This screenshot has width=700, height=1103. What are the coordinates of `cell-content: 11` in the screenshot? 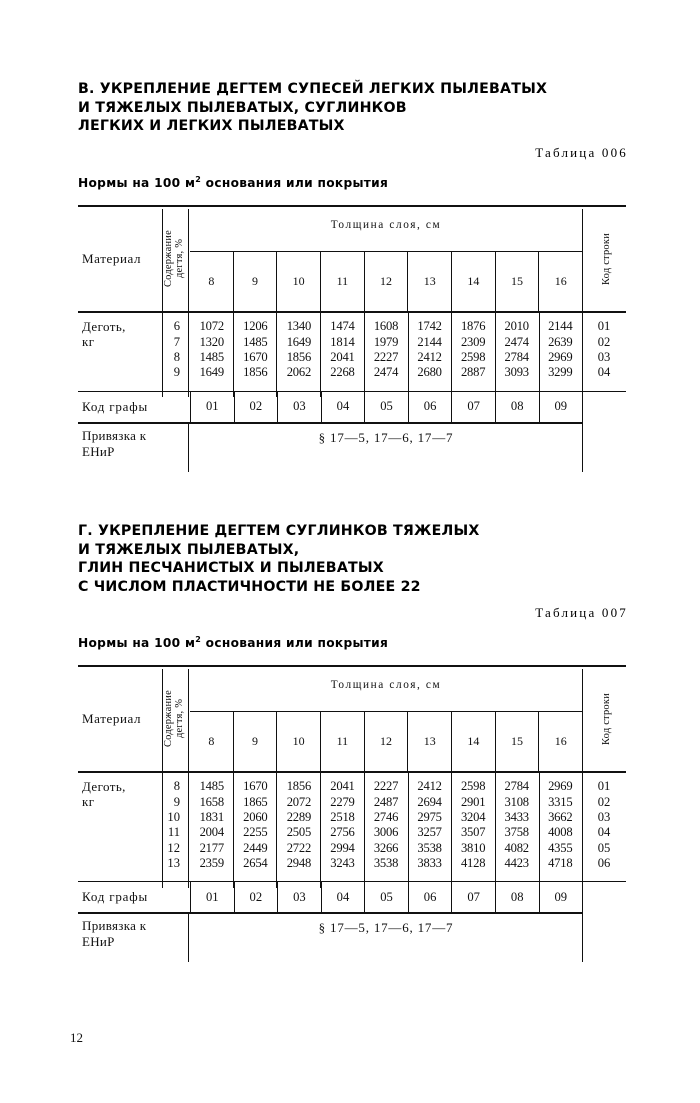 It's located at (173, 832).